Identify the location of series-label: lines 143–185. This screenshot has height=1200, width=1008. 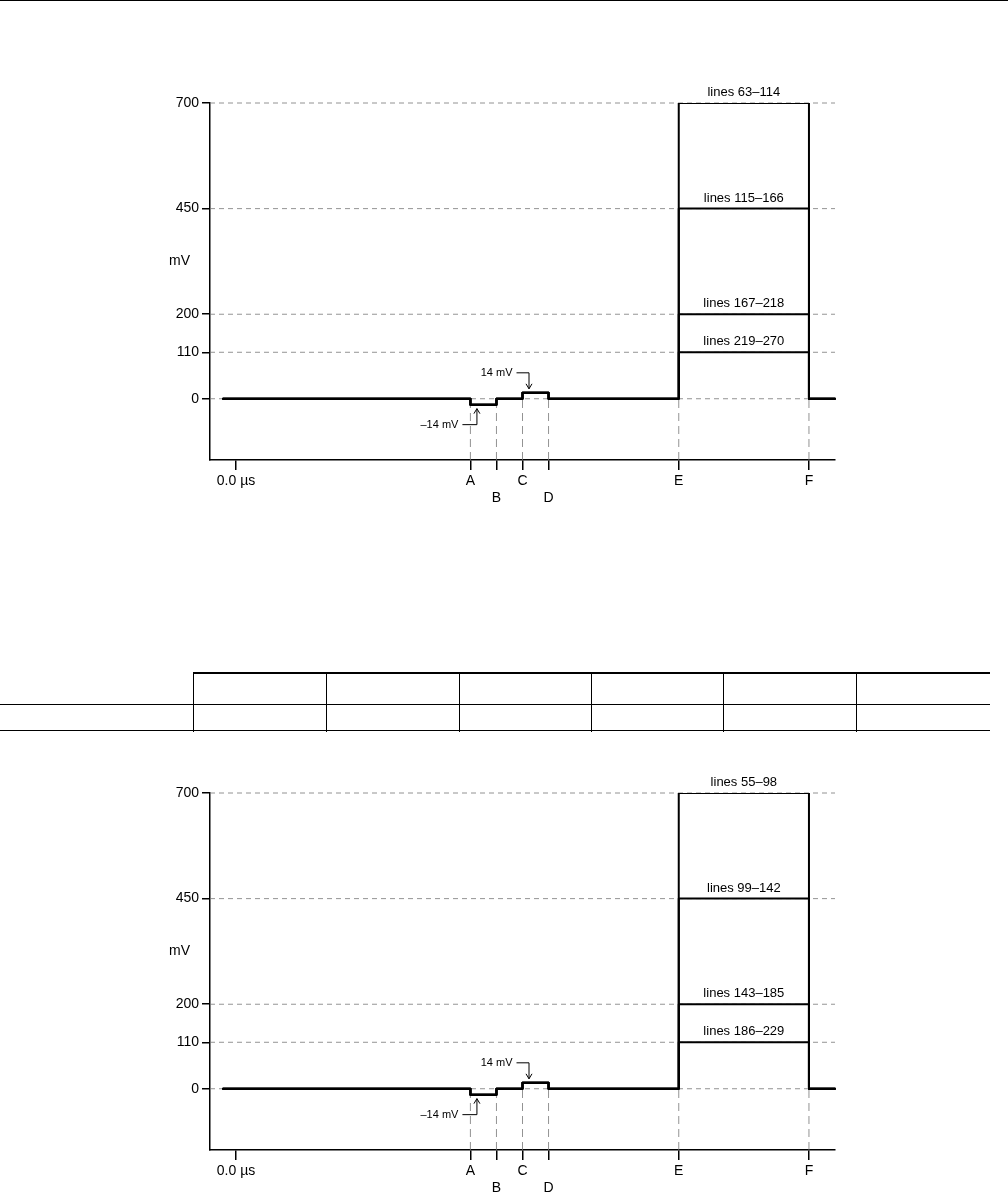
(744, 993).